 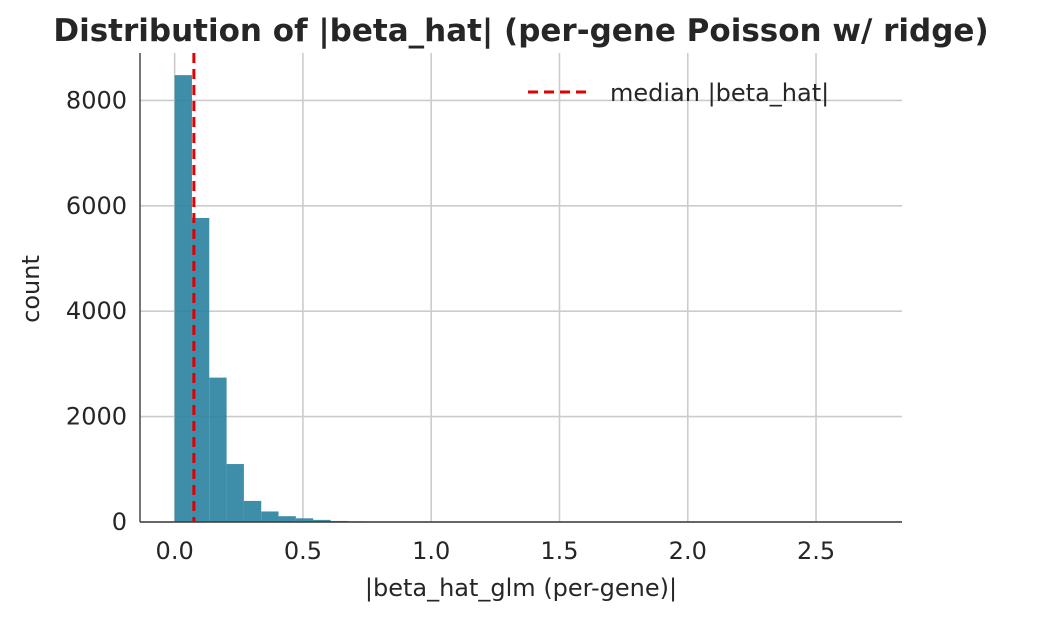 I want to click on x-tick-label: 2.0, so click(x=688, y=551).